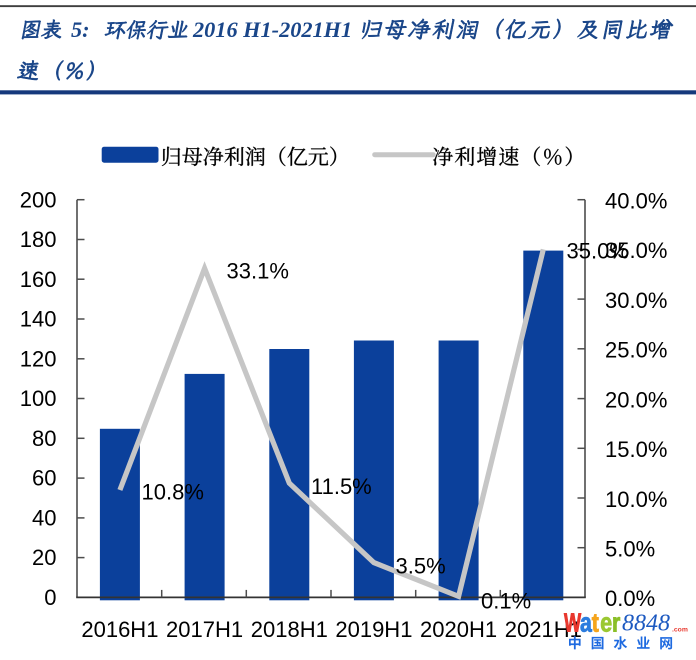 Image resolution: width=696 pixels, height=660 pixels. What do you see at coordinates (44, 478) in the screenshot?
I see `svg-text: 60` at bounding box center [44, 478].